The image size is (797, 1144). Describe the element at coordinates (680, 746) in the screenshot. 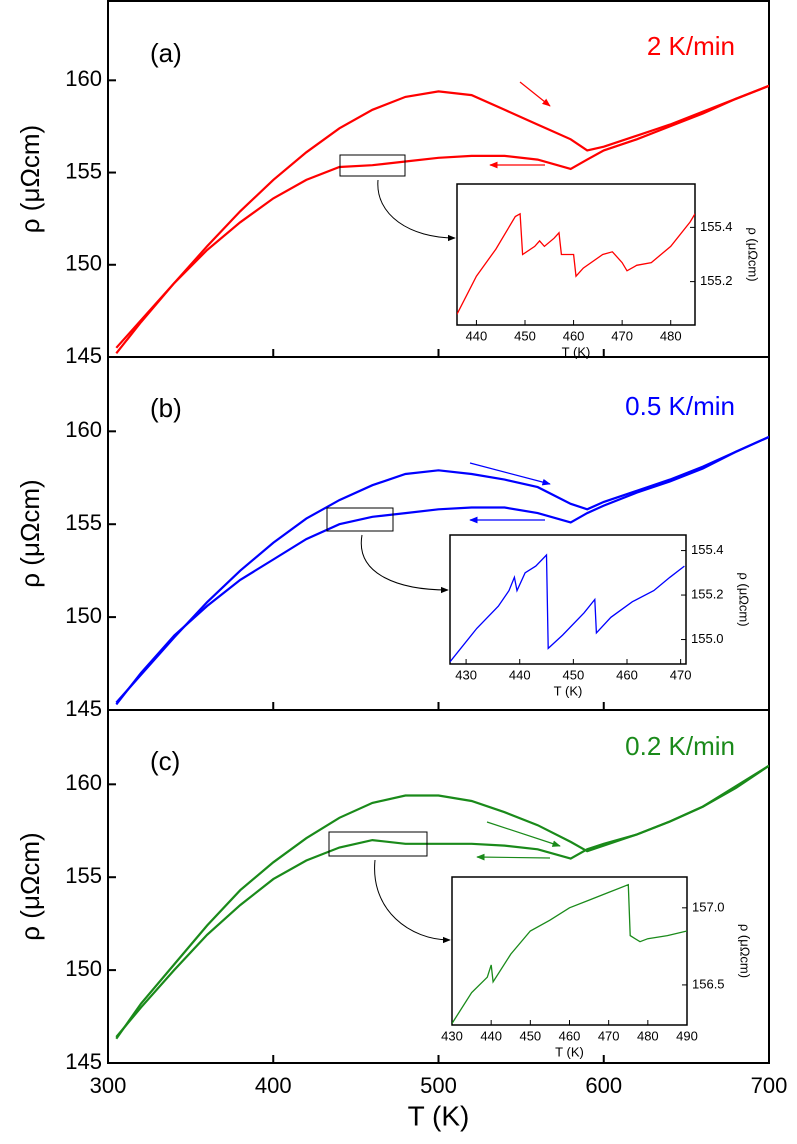

I see `rate-label: 0.2 K/min` at that location.